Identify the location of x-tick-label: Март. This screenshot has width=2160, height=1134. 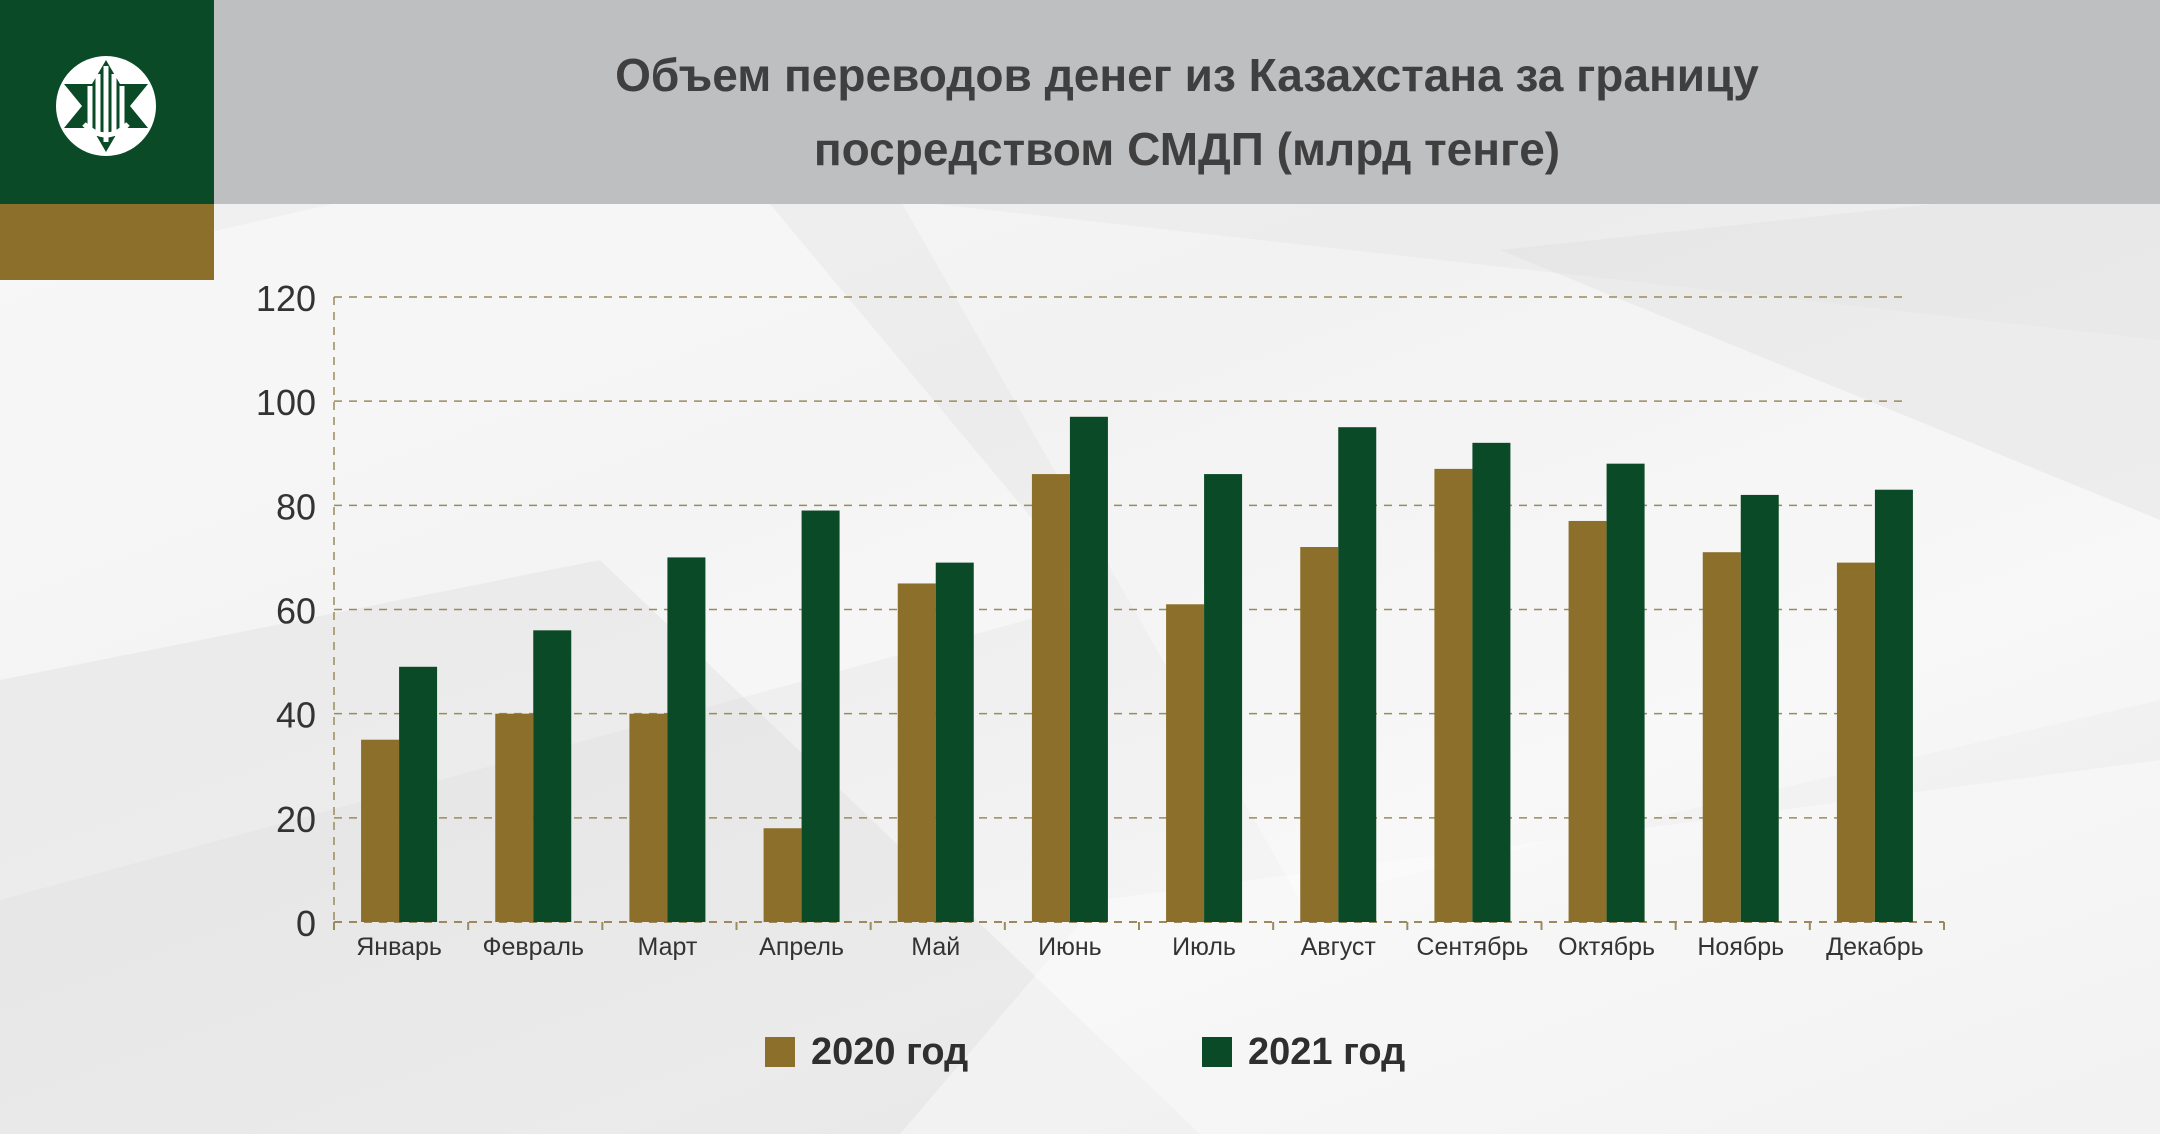
(668, 947).